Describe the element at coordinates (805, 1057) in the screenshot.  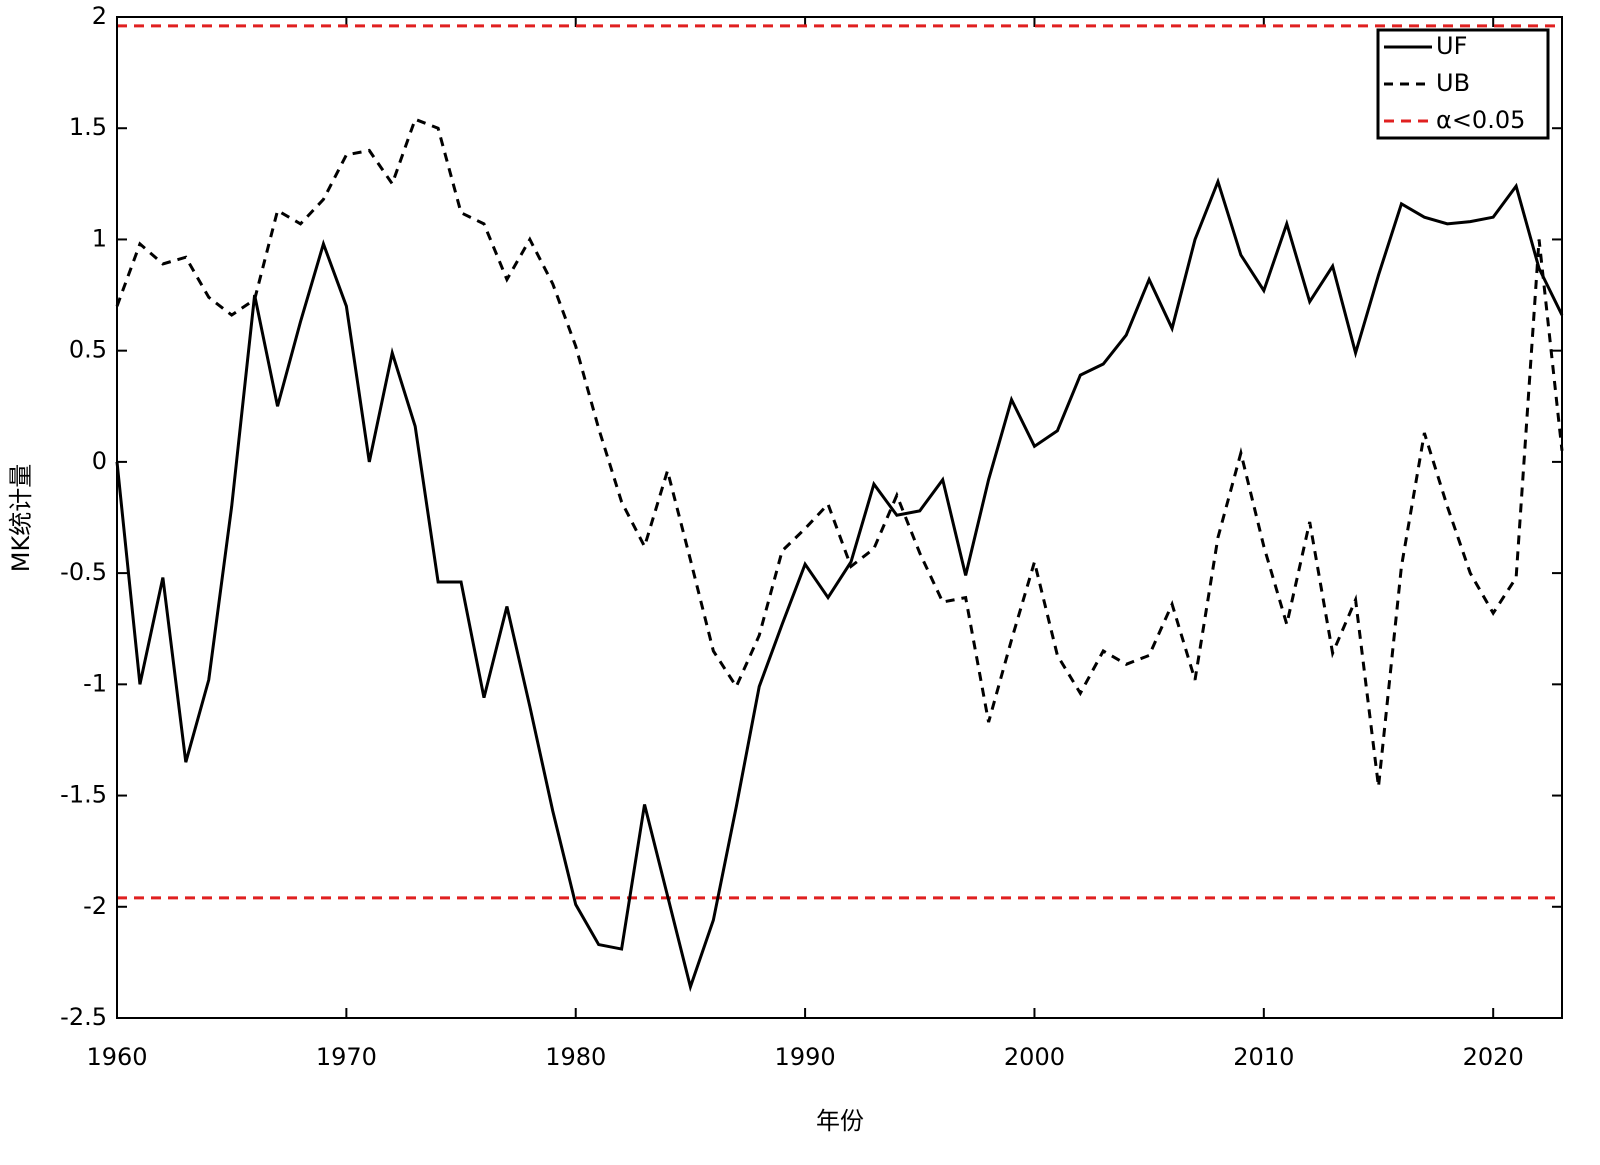
I see `x-tick-label: 1990` at that location.